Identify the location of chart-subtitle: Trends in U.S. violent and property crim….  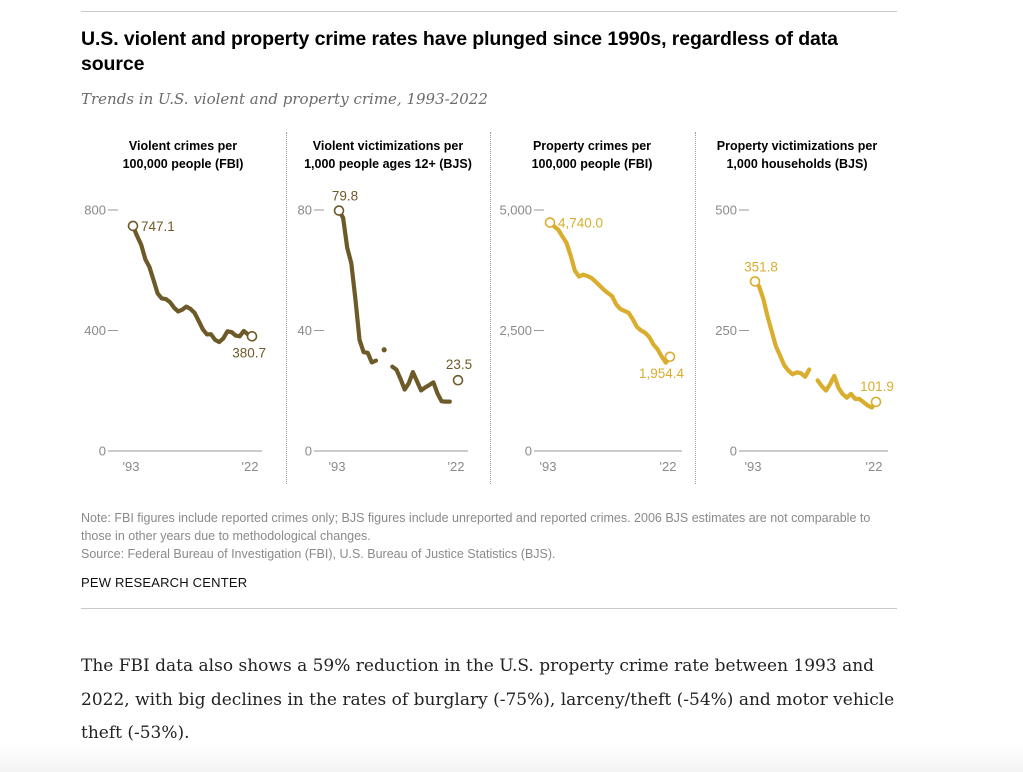
(284, 99).